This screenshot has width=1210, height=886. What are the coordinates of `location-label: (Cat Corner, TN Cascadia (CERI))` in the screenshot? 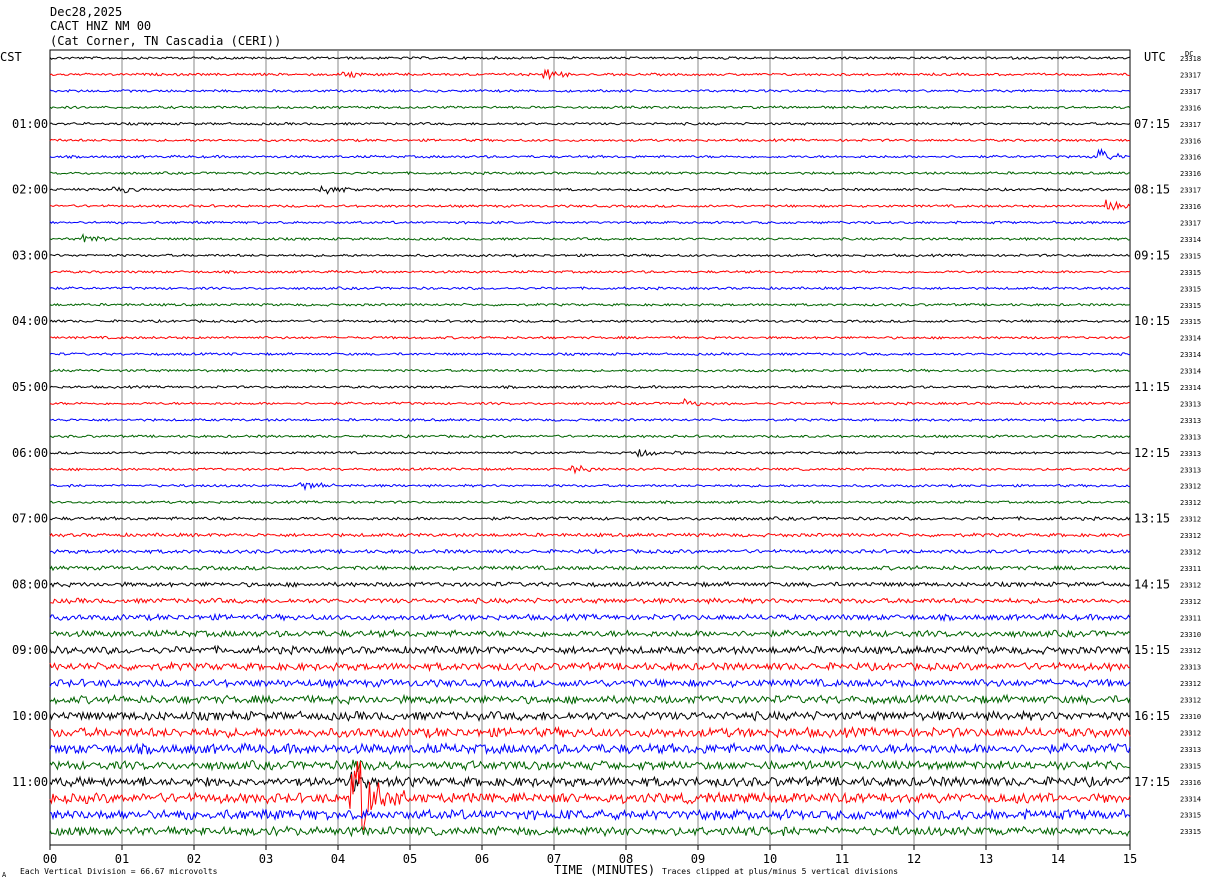 It's located at (165, 41).